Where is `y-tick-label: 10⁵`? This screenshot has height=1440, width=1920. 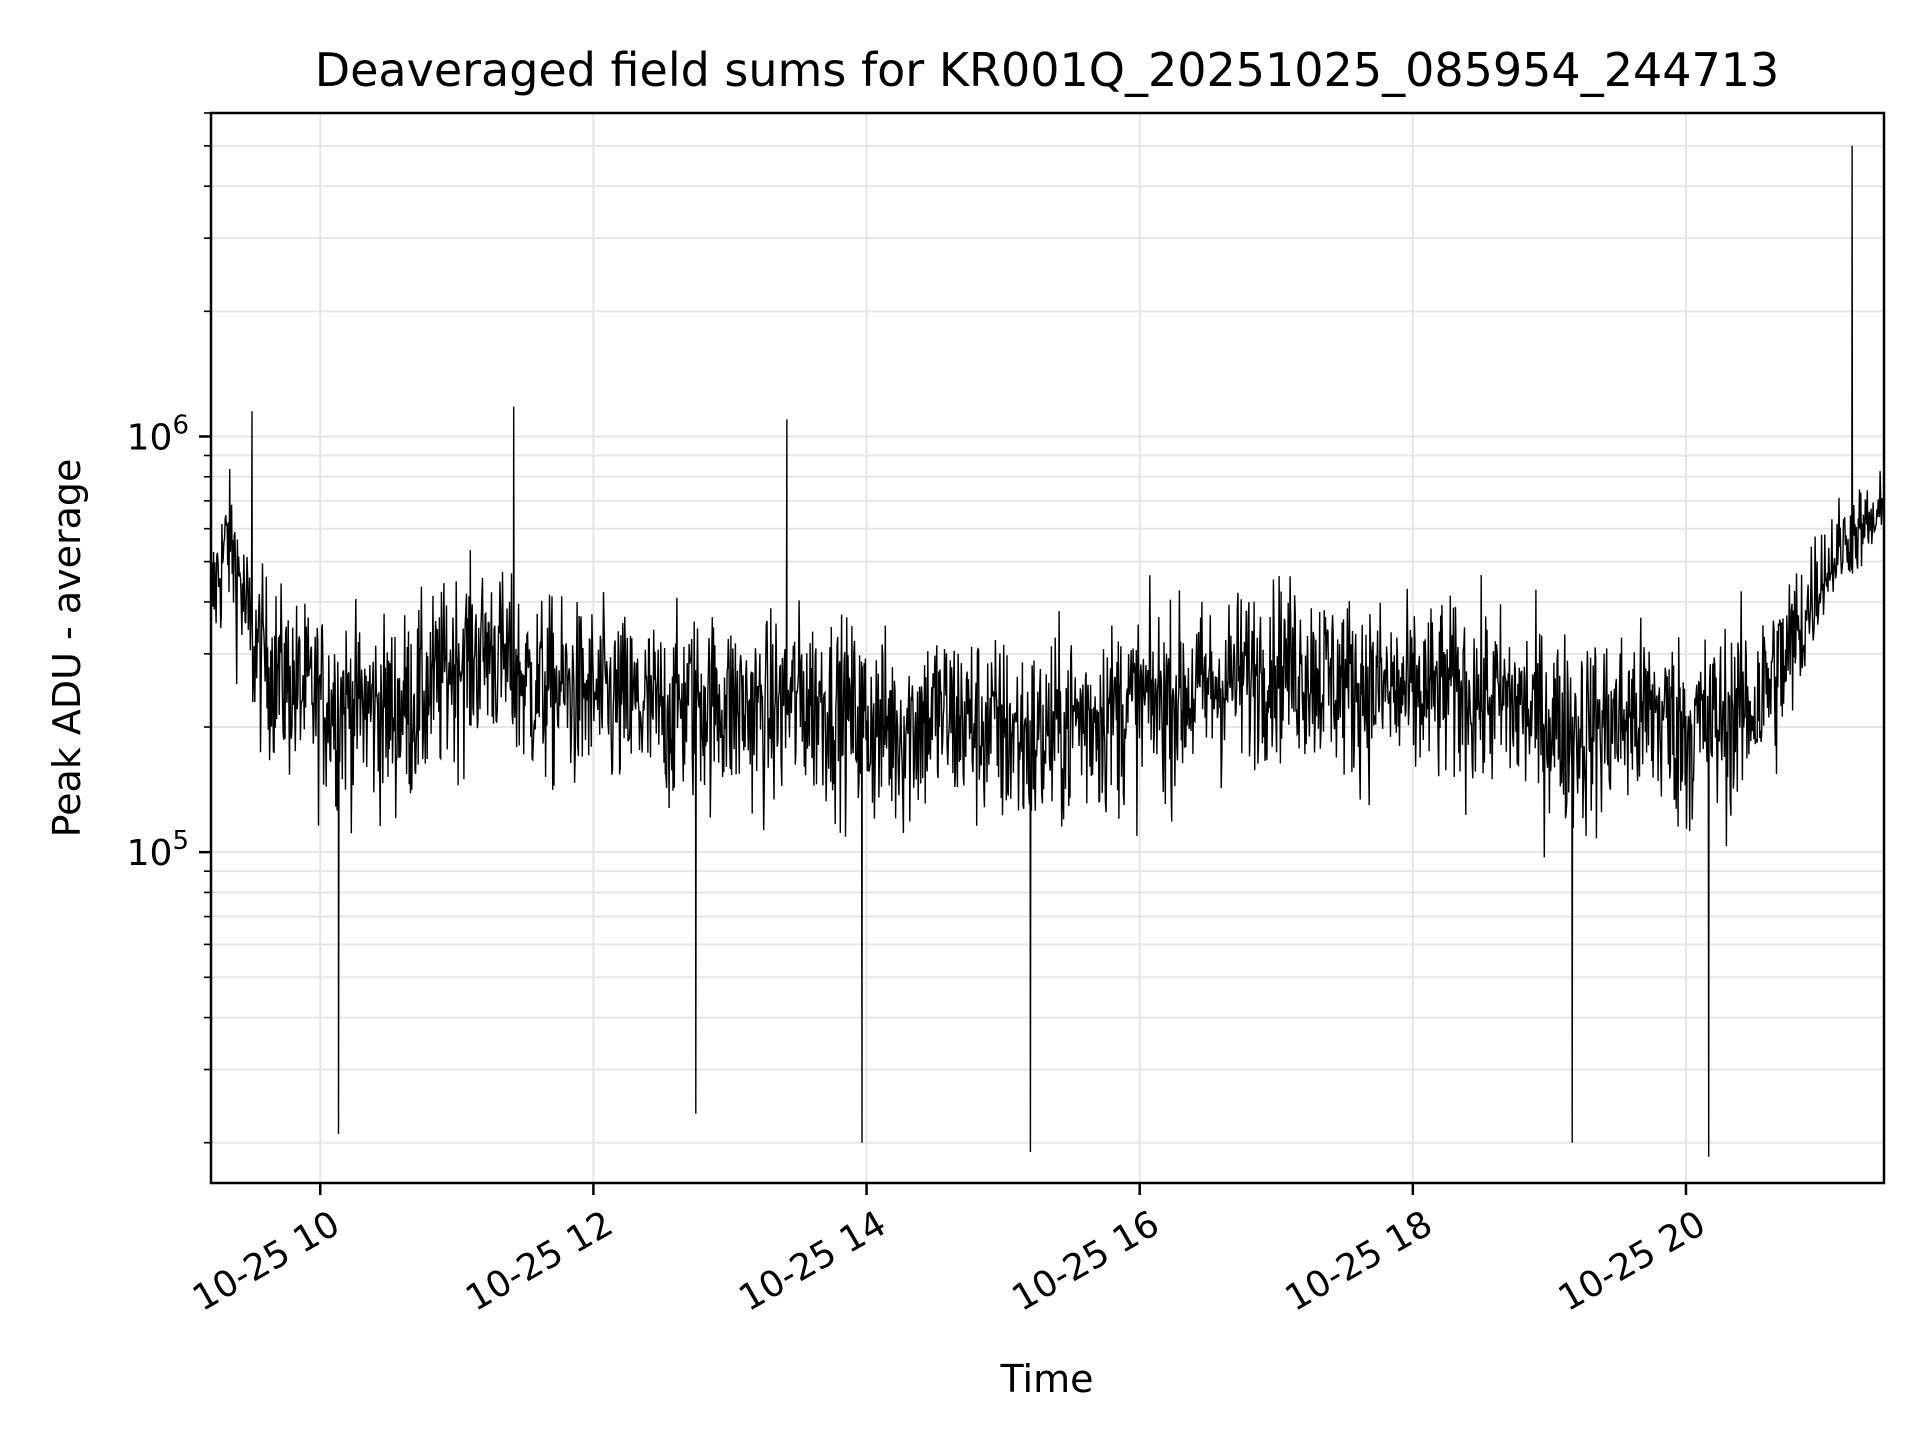
y-tick-label: 10⁵ is located at coordinates (158, 850).